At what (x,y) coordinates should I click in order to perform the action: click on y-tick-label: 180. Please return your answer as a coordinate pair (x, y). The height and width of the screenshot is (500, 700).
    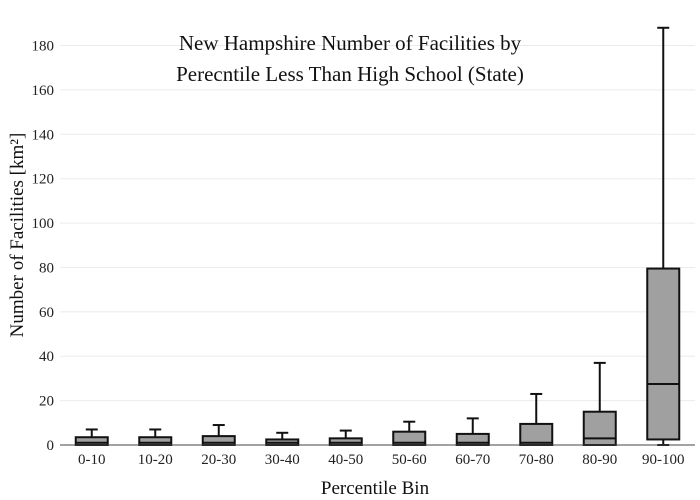
    Looking at the image, I should click on (43, 47).